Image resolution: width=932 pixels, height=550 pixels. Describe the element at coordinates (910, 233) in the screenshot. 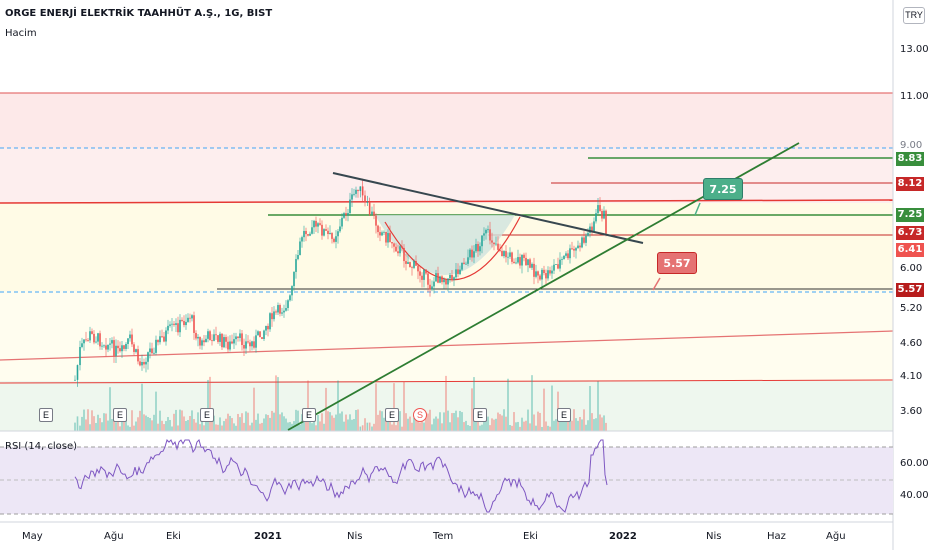

I see `badge-6-73: 6.73` at that location.